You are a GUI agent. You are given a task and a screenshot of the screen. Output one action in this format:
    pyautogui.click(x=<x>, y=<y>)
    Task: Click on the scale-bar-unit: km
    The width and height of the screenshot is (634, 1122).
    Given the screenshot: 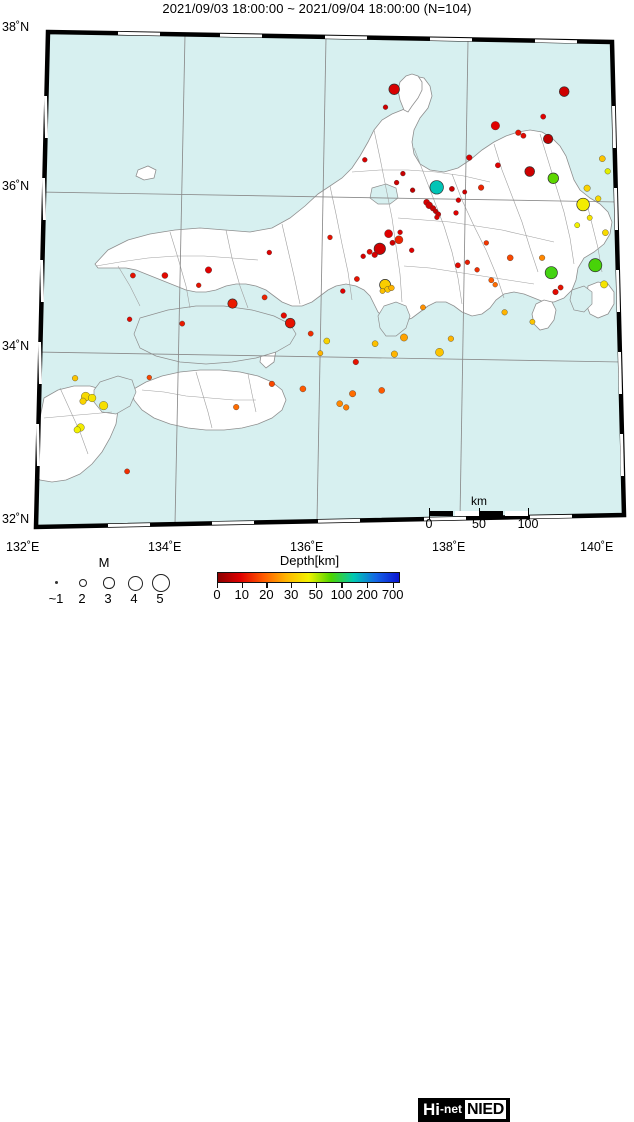 What is the action you would take?
    pyautogui.click(x=479, y=501)
    